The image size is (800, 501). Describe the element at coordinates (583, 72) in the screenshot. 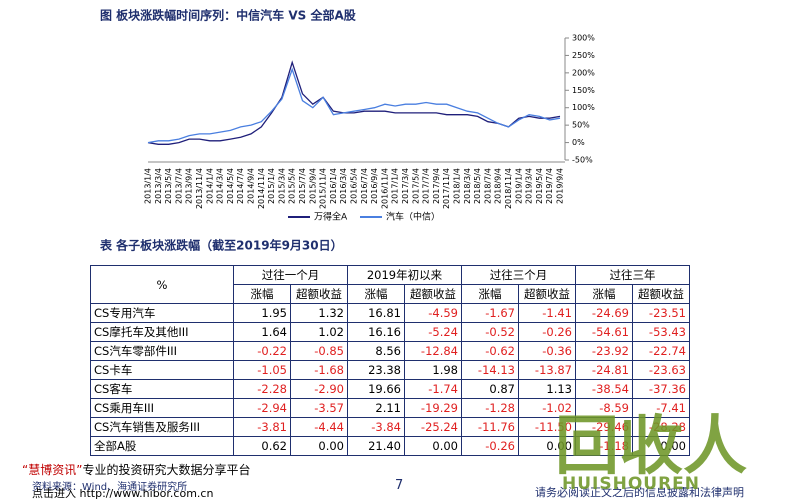

I see `y-tick-label: 200%` at that location.